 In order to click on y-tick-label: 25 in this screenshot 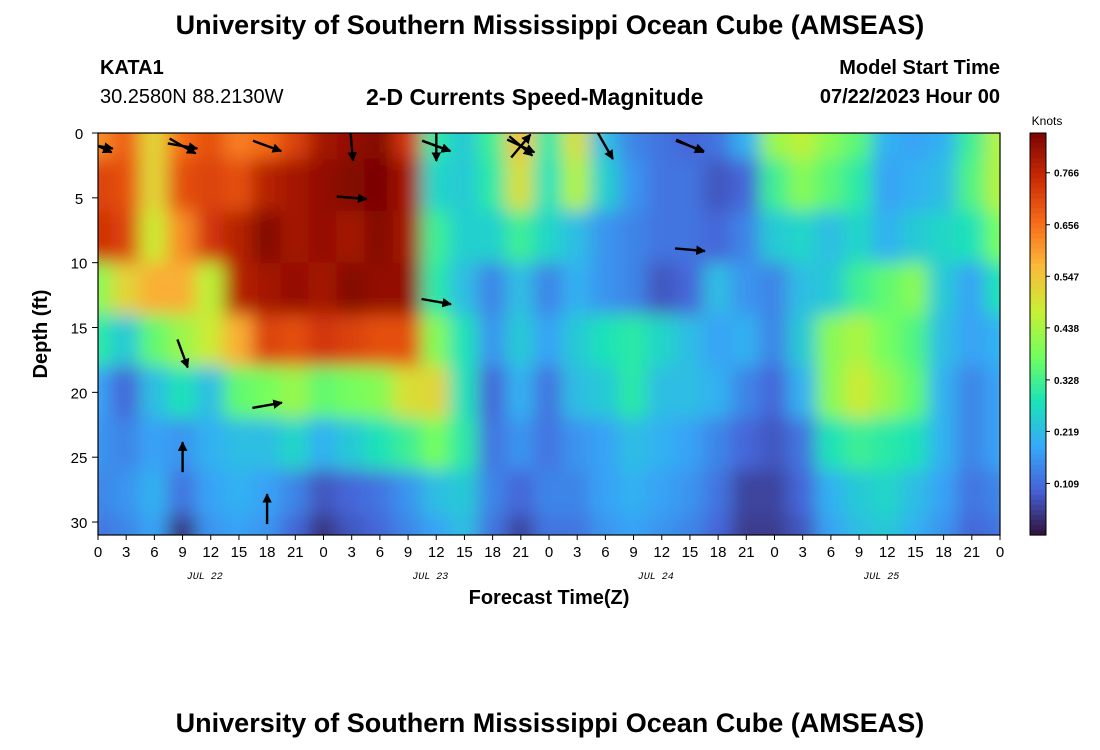, I will do `click(79, 458)`.